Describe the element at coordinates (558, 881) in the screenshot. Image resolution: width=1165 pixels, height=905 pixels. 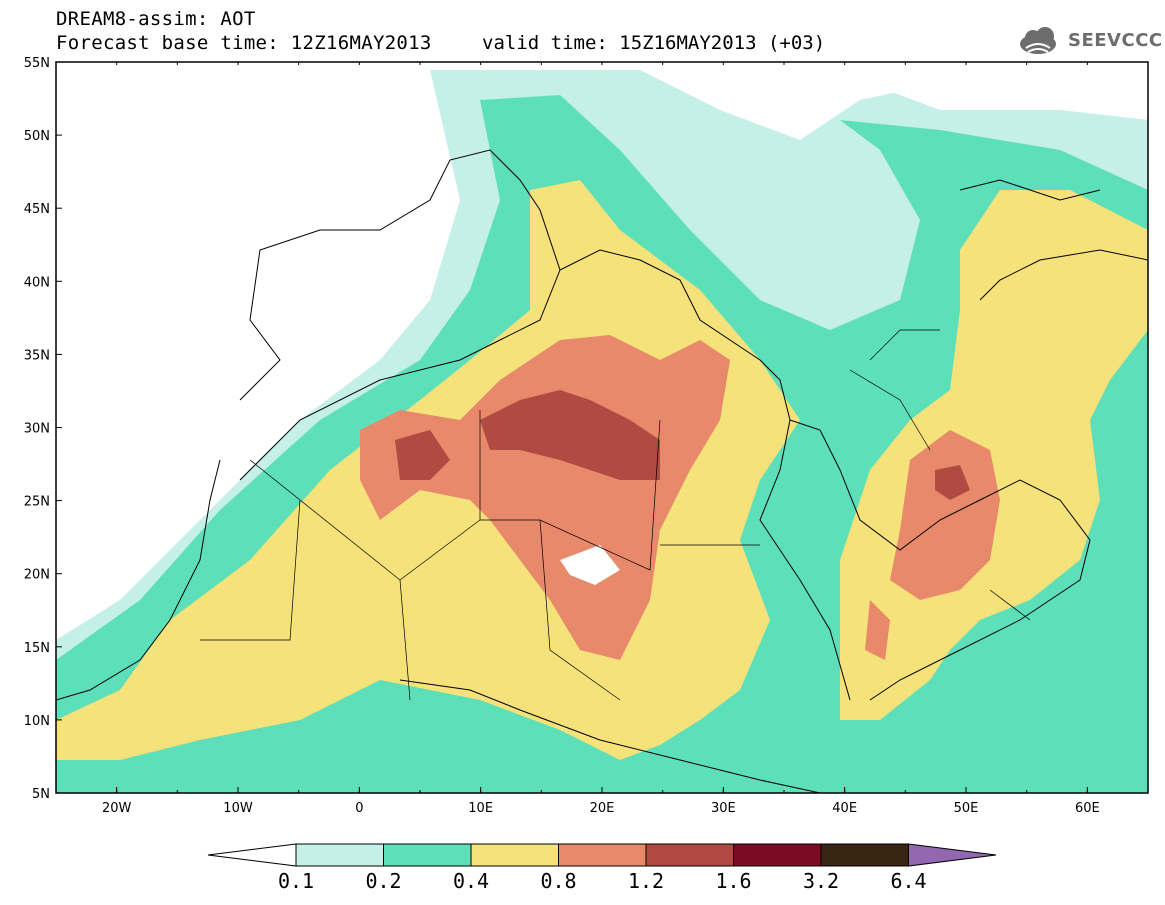
I see `colorbar-label: 0.8` at that location.